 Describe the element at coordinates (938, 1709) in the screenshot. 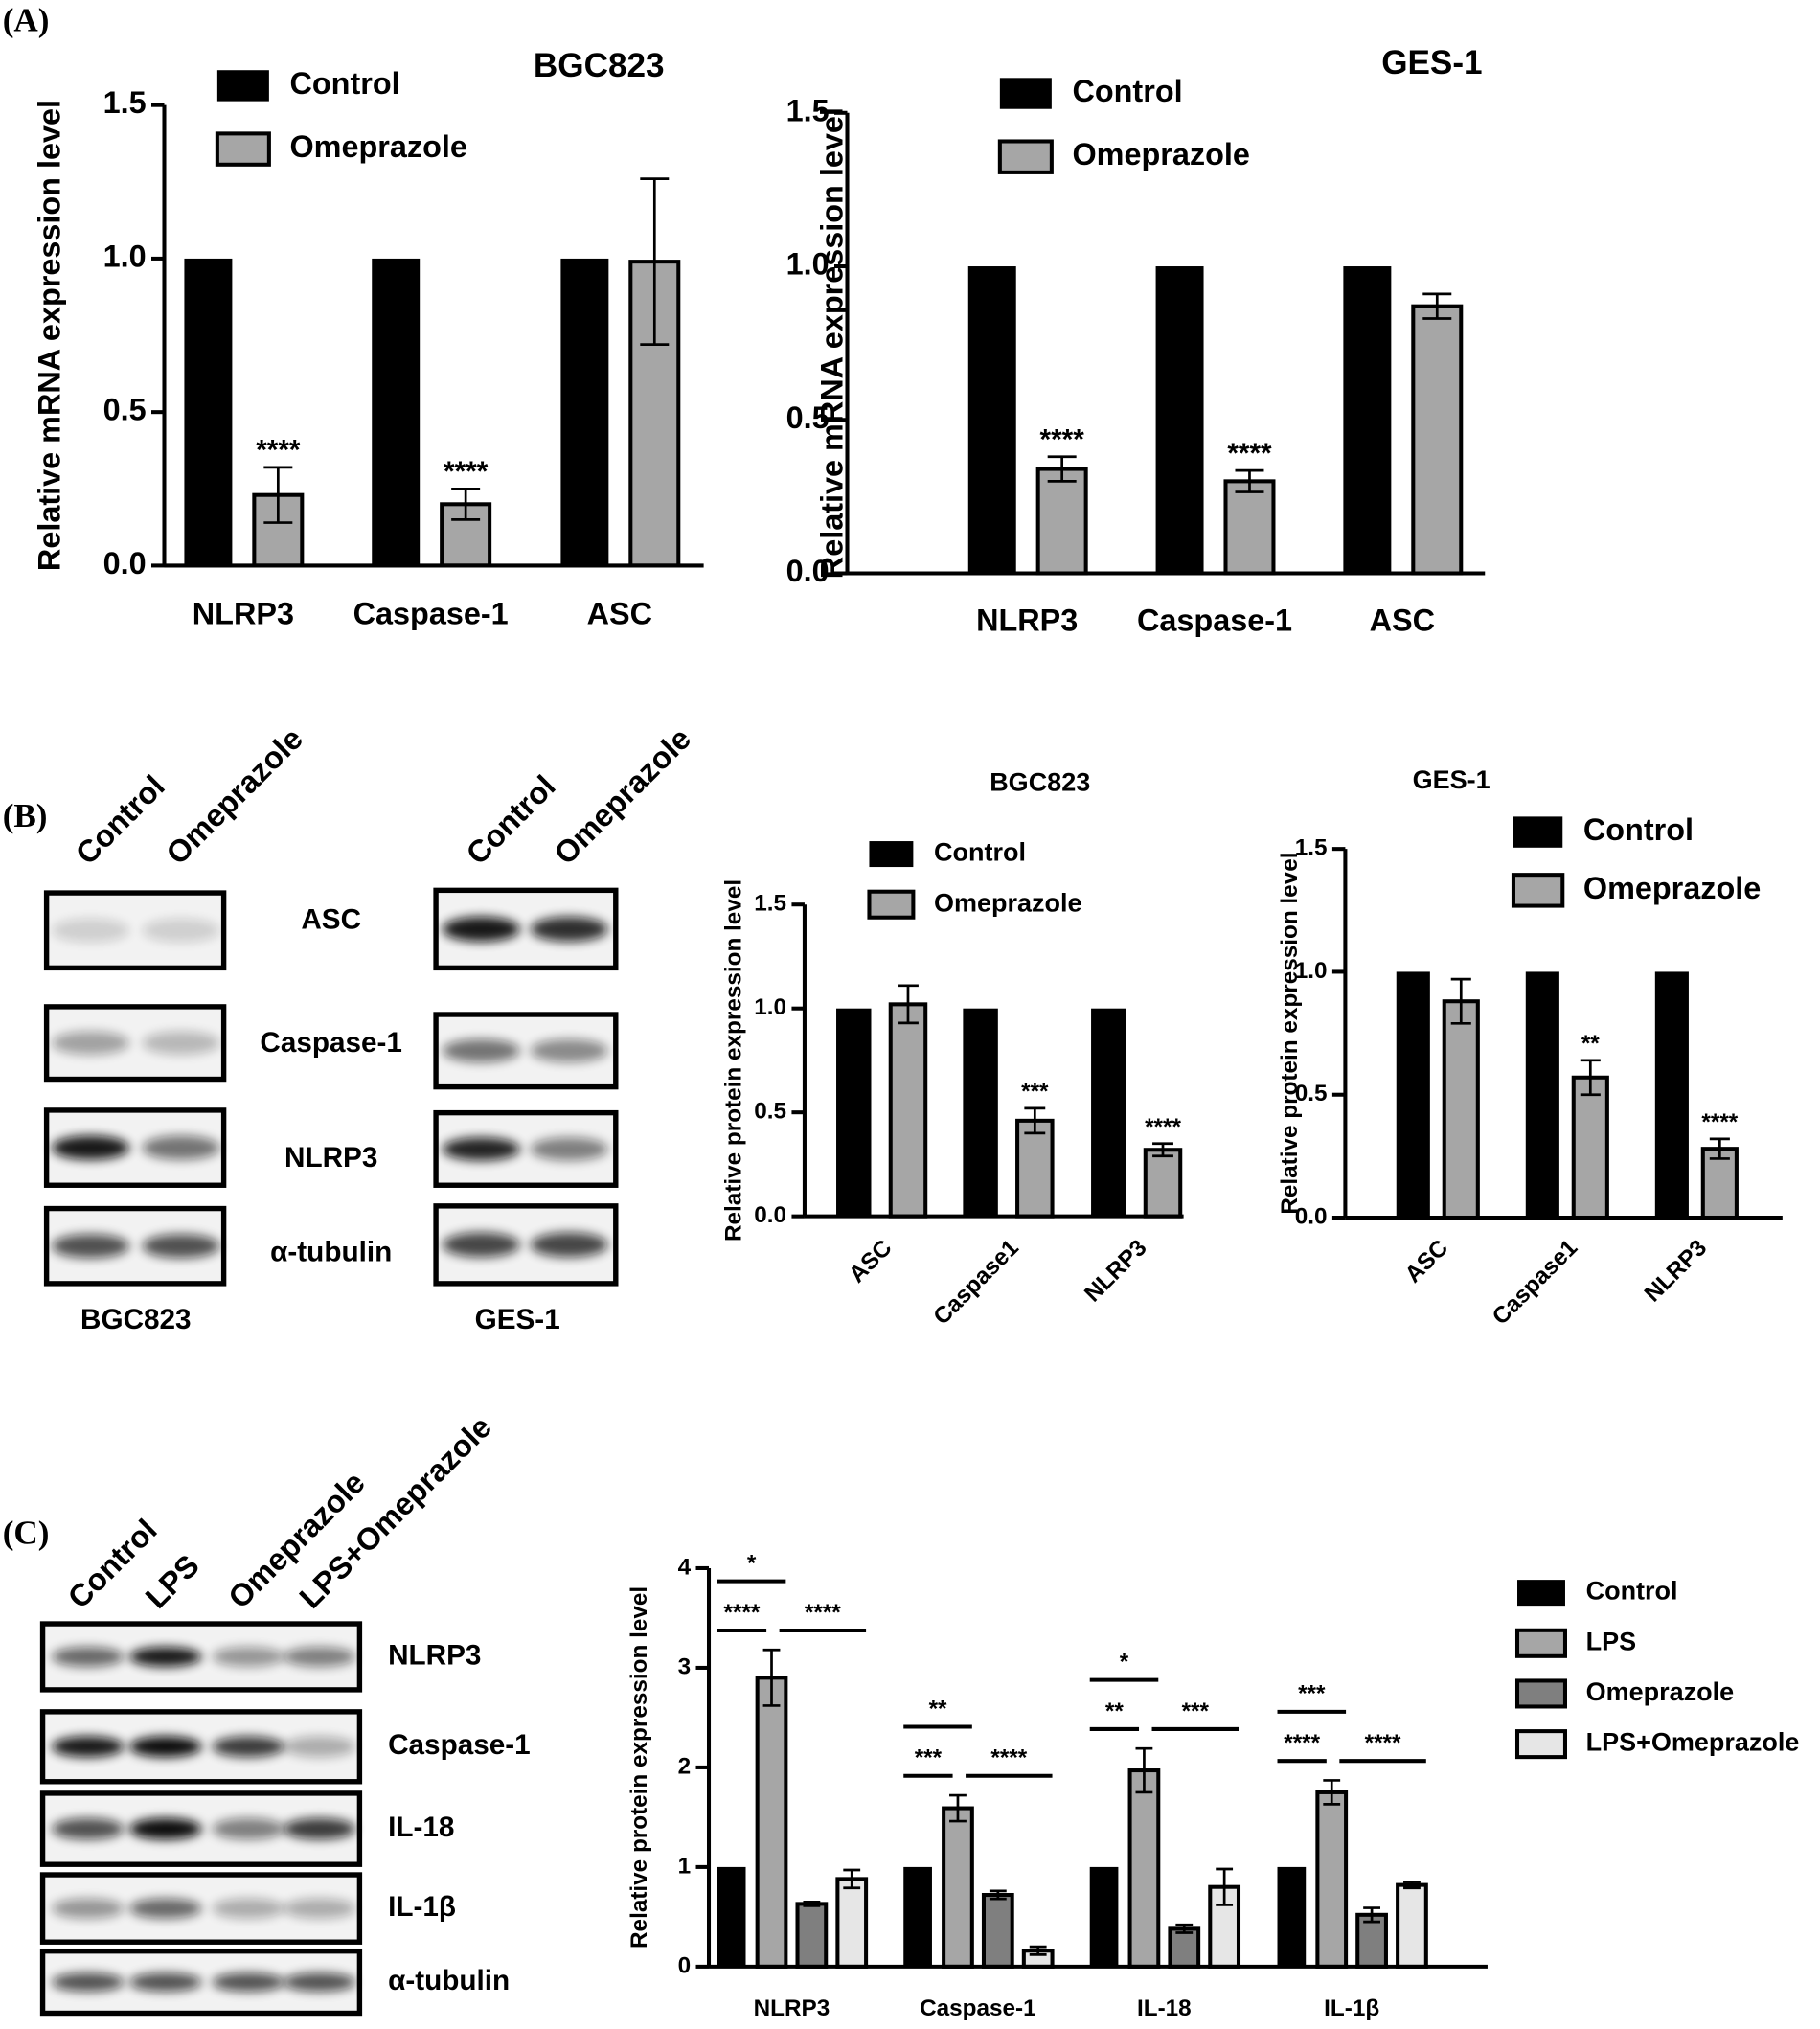

I see `comparison-label: **` at that location.